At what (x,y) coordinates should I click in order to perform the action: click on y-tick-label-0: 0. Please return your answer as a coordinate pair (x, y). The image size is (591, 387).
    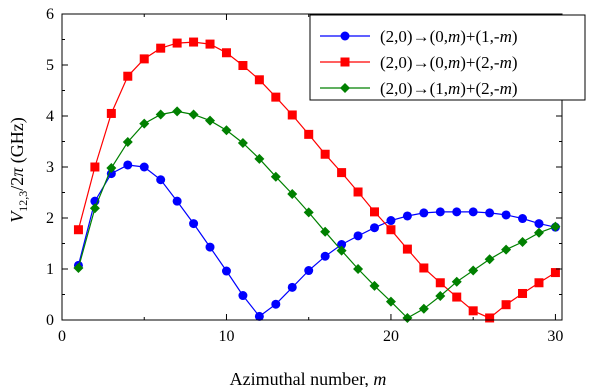
    Looking at the image, I should click on (50, 320).